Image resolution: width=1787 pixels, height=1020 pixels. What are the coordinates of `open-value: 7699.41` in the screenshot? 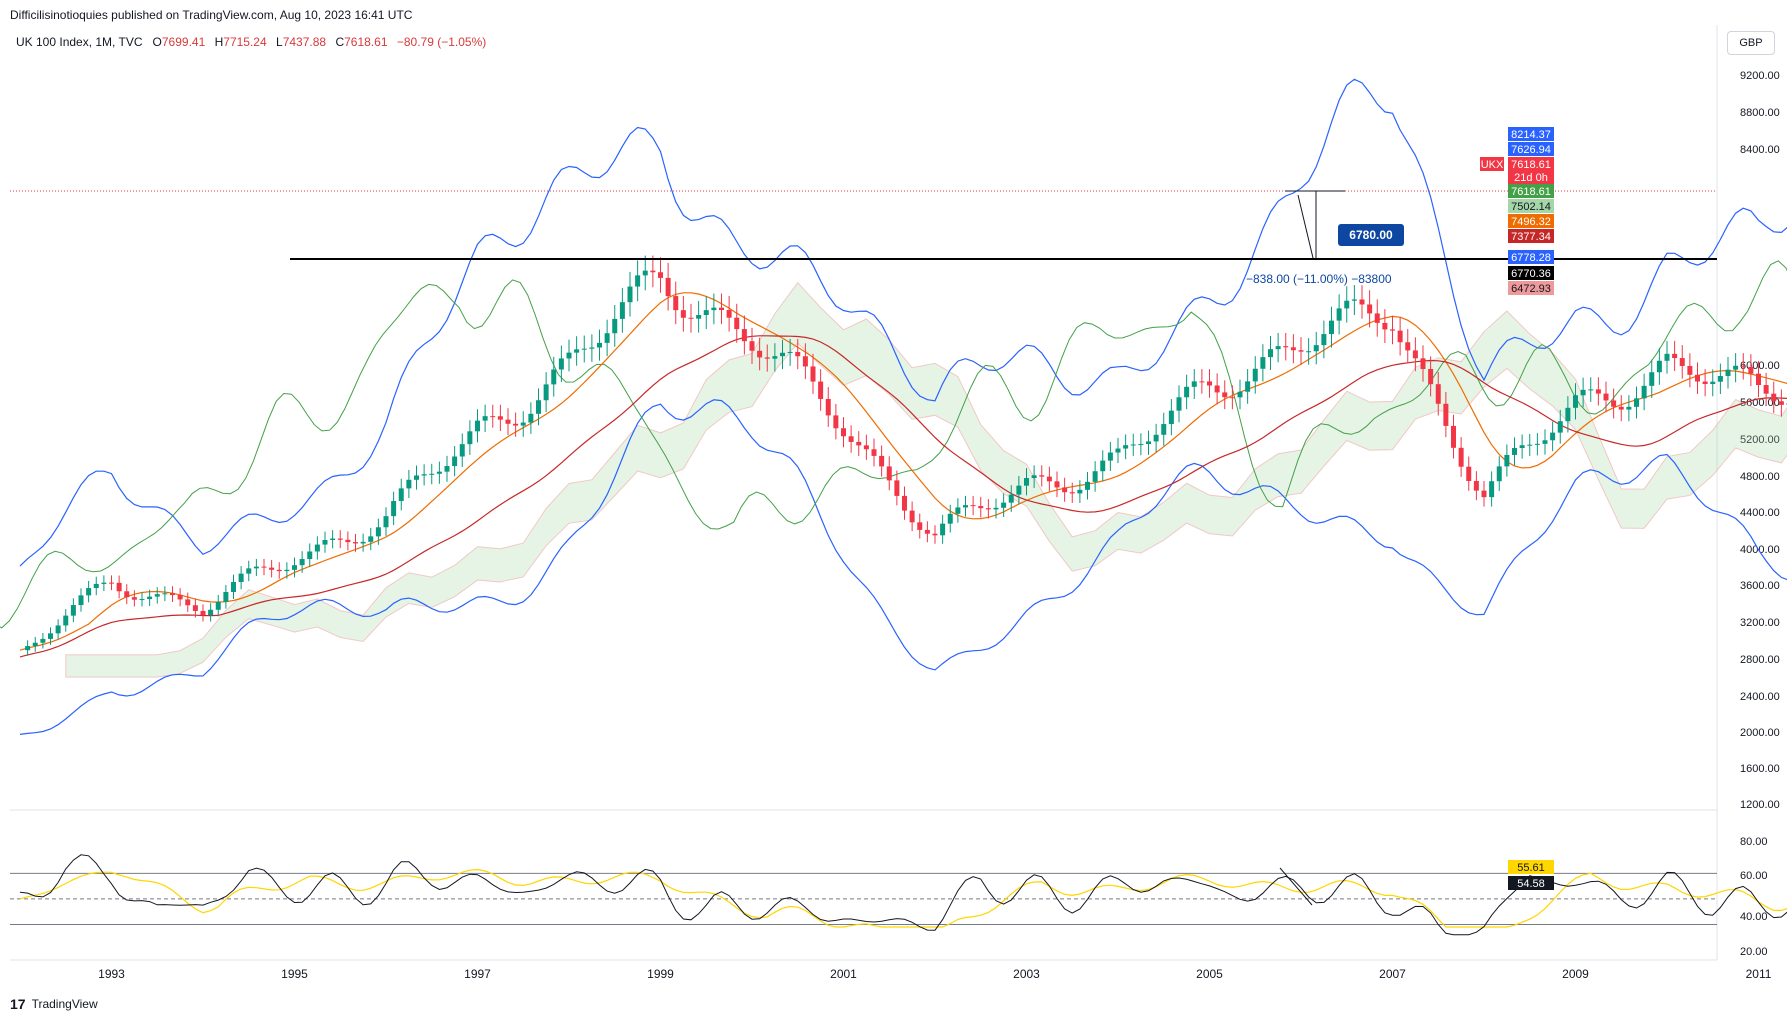 It's located at (183, 42).